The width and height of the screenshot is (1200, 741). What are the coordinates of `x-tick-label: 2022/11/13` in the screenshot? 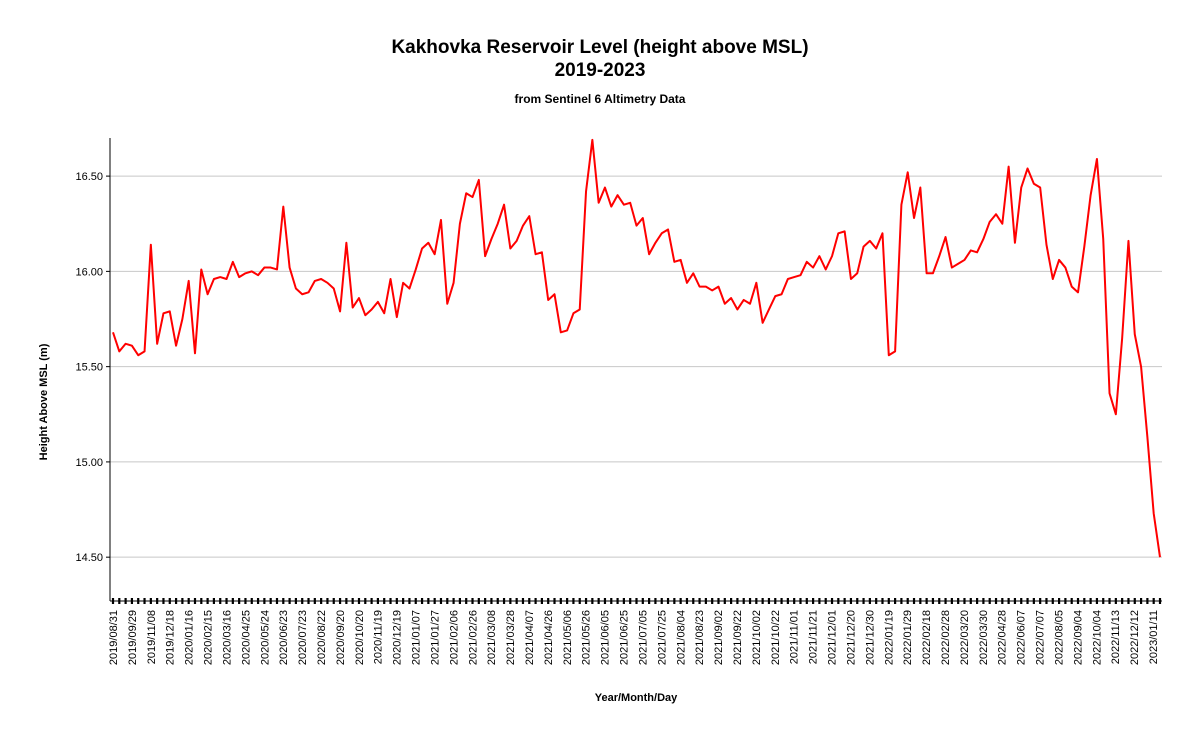 It's located at (1116, 637).